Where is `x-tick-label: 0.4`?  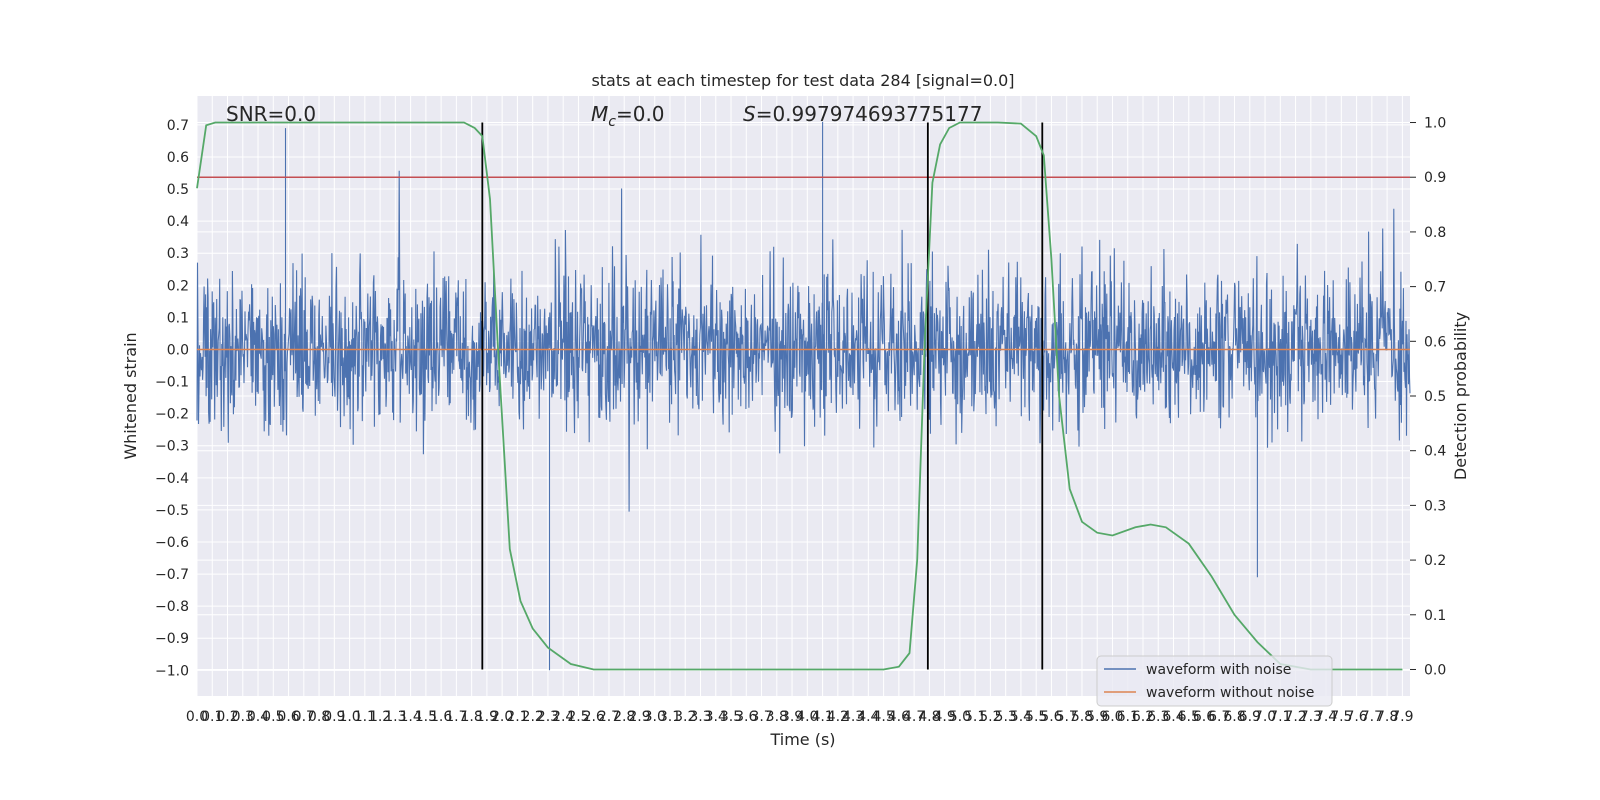 x-tick-label: 0.4 is located at coordinates (258, 717).